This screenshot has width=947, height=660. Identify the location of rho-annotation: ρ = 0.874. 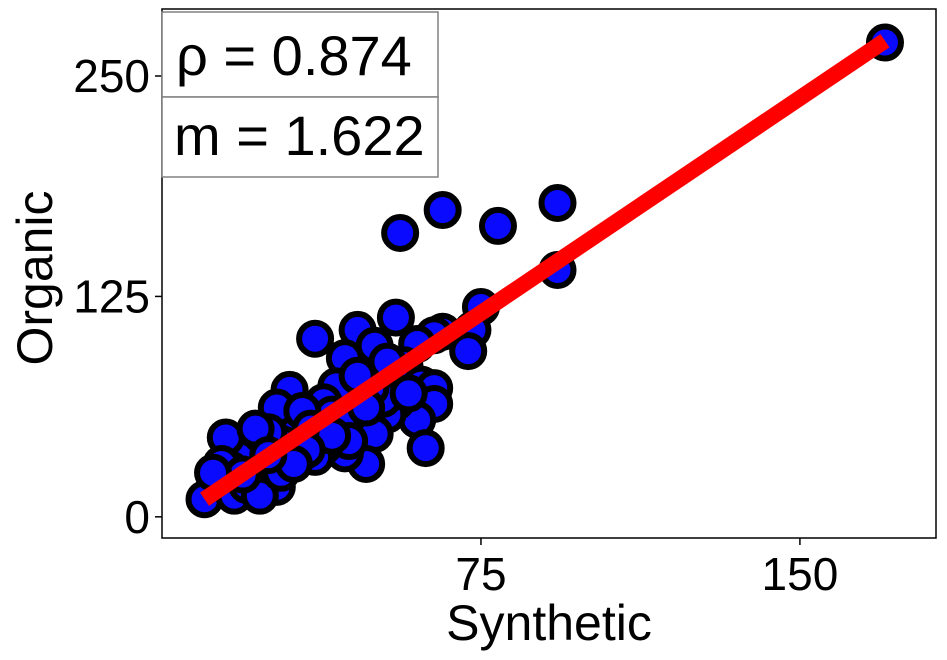
(300, 54).